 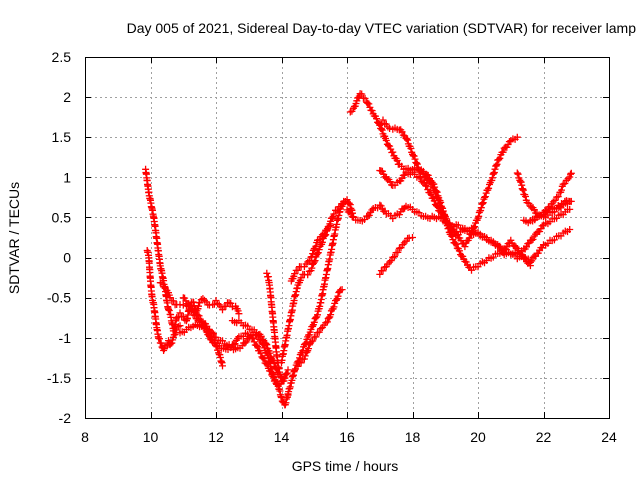 What do you see at coordinates (62, 137) in the screenshot?
I see `y-tick-label: 1.5` at bounding box center [62, 137].